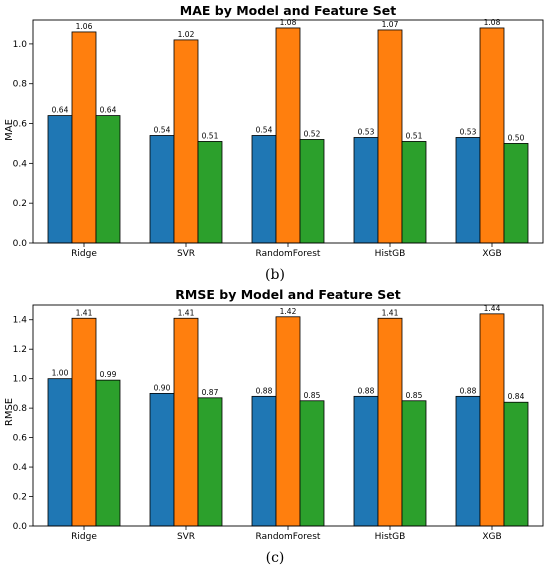 The width and height of the screenshot is (550, 569). I want to click on rmse-y-axis-label: RMSE, so click(9, 412).